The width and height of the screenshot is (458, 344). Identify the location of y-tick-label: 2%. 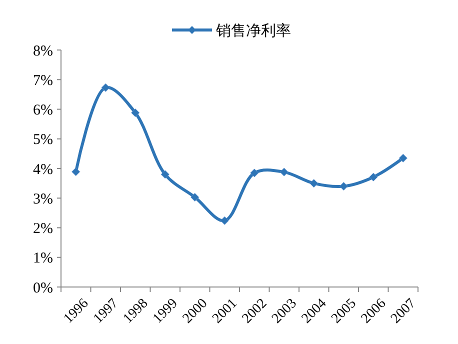
(43, 229).